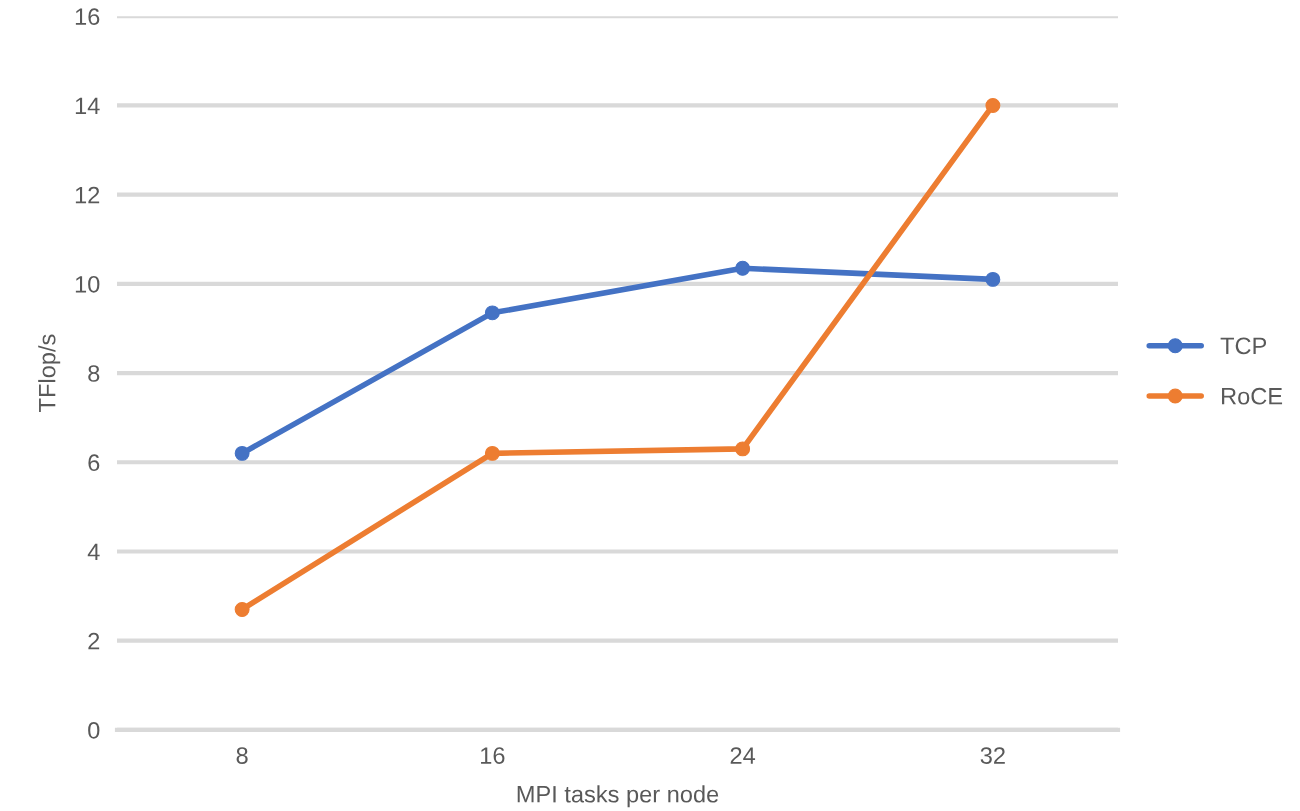 This screenshot has height=811, width=1300. Describe the element at coordinates (1243, 346) in the screenshot. I see `legend-label: TCP` at that location.